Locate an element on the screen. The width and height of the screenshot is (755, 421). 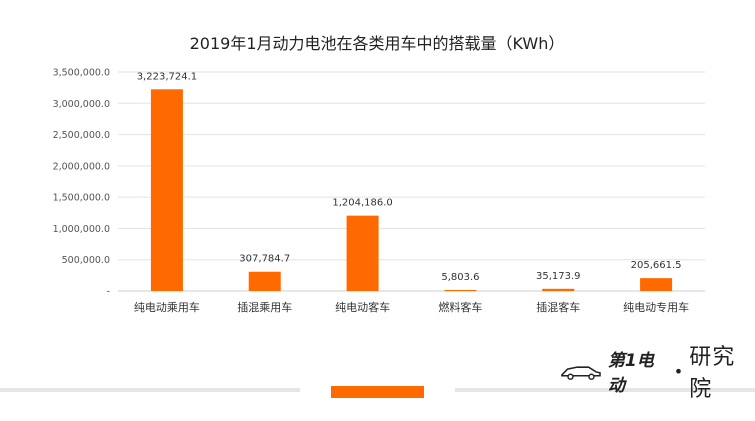
x-tick-label: 纯电动客车 is located at coordinates (362, 307).